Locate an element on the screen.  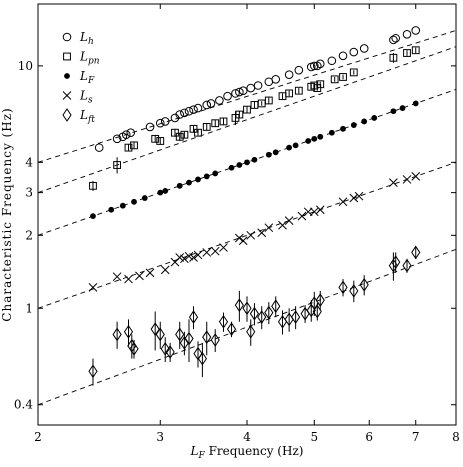
x-axis-label: LF Frequency (Hz) is located at coordinates (247, 452).